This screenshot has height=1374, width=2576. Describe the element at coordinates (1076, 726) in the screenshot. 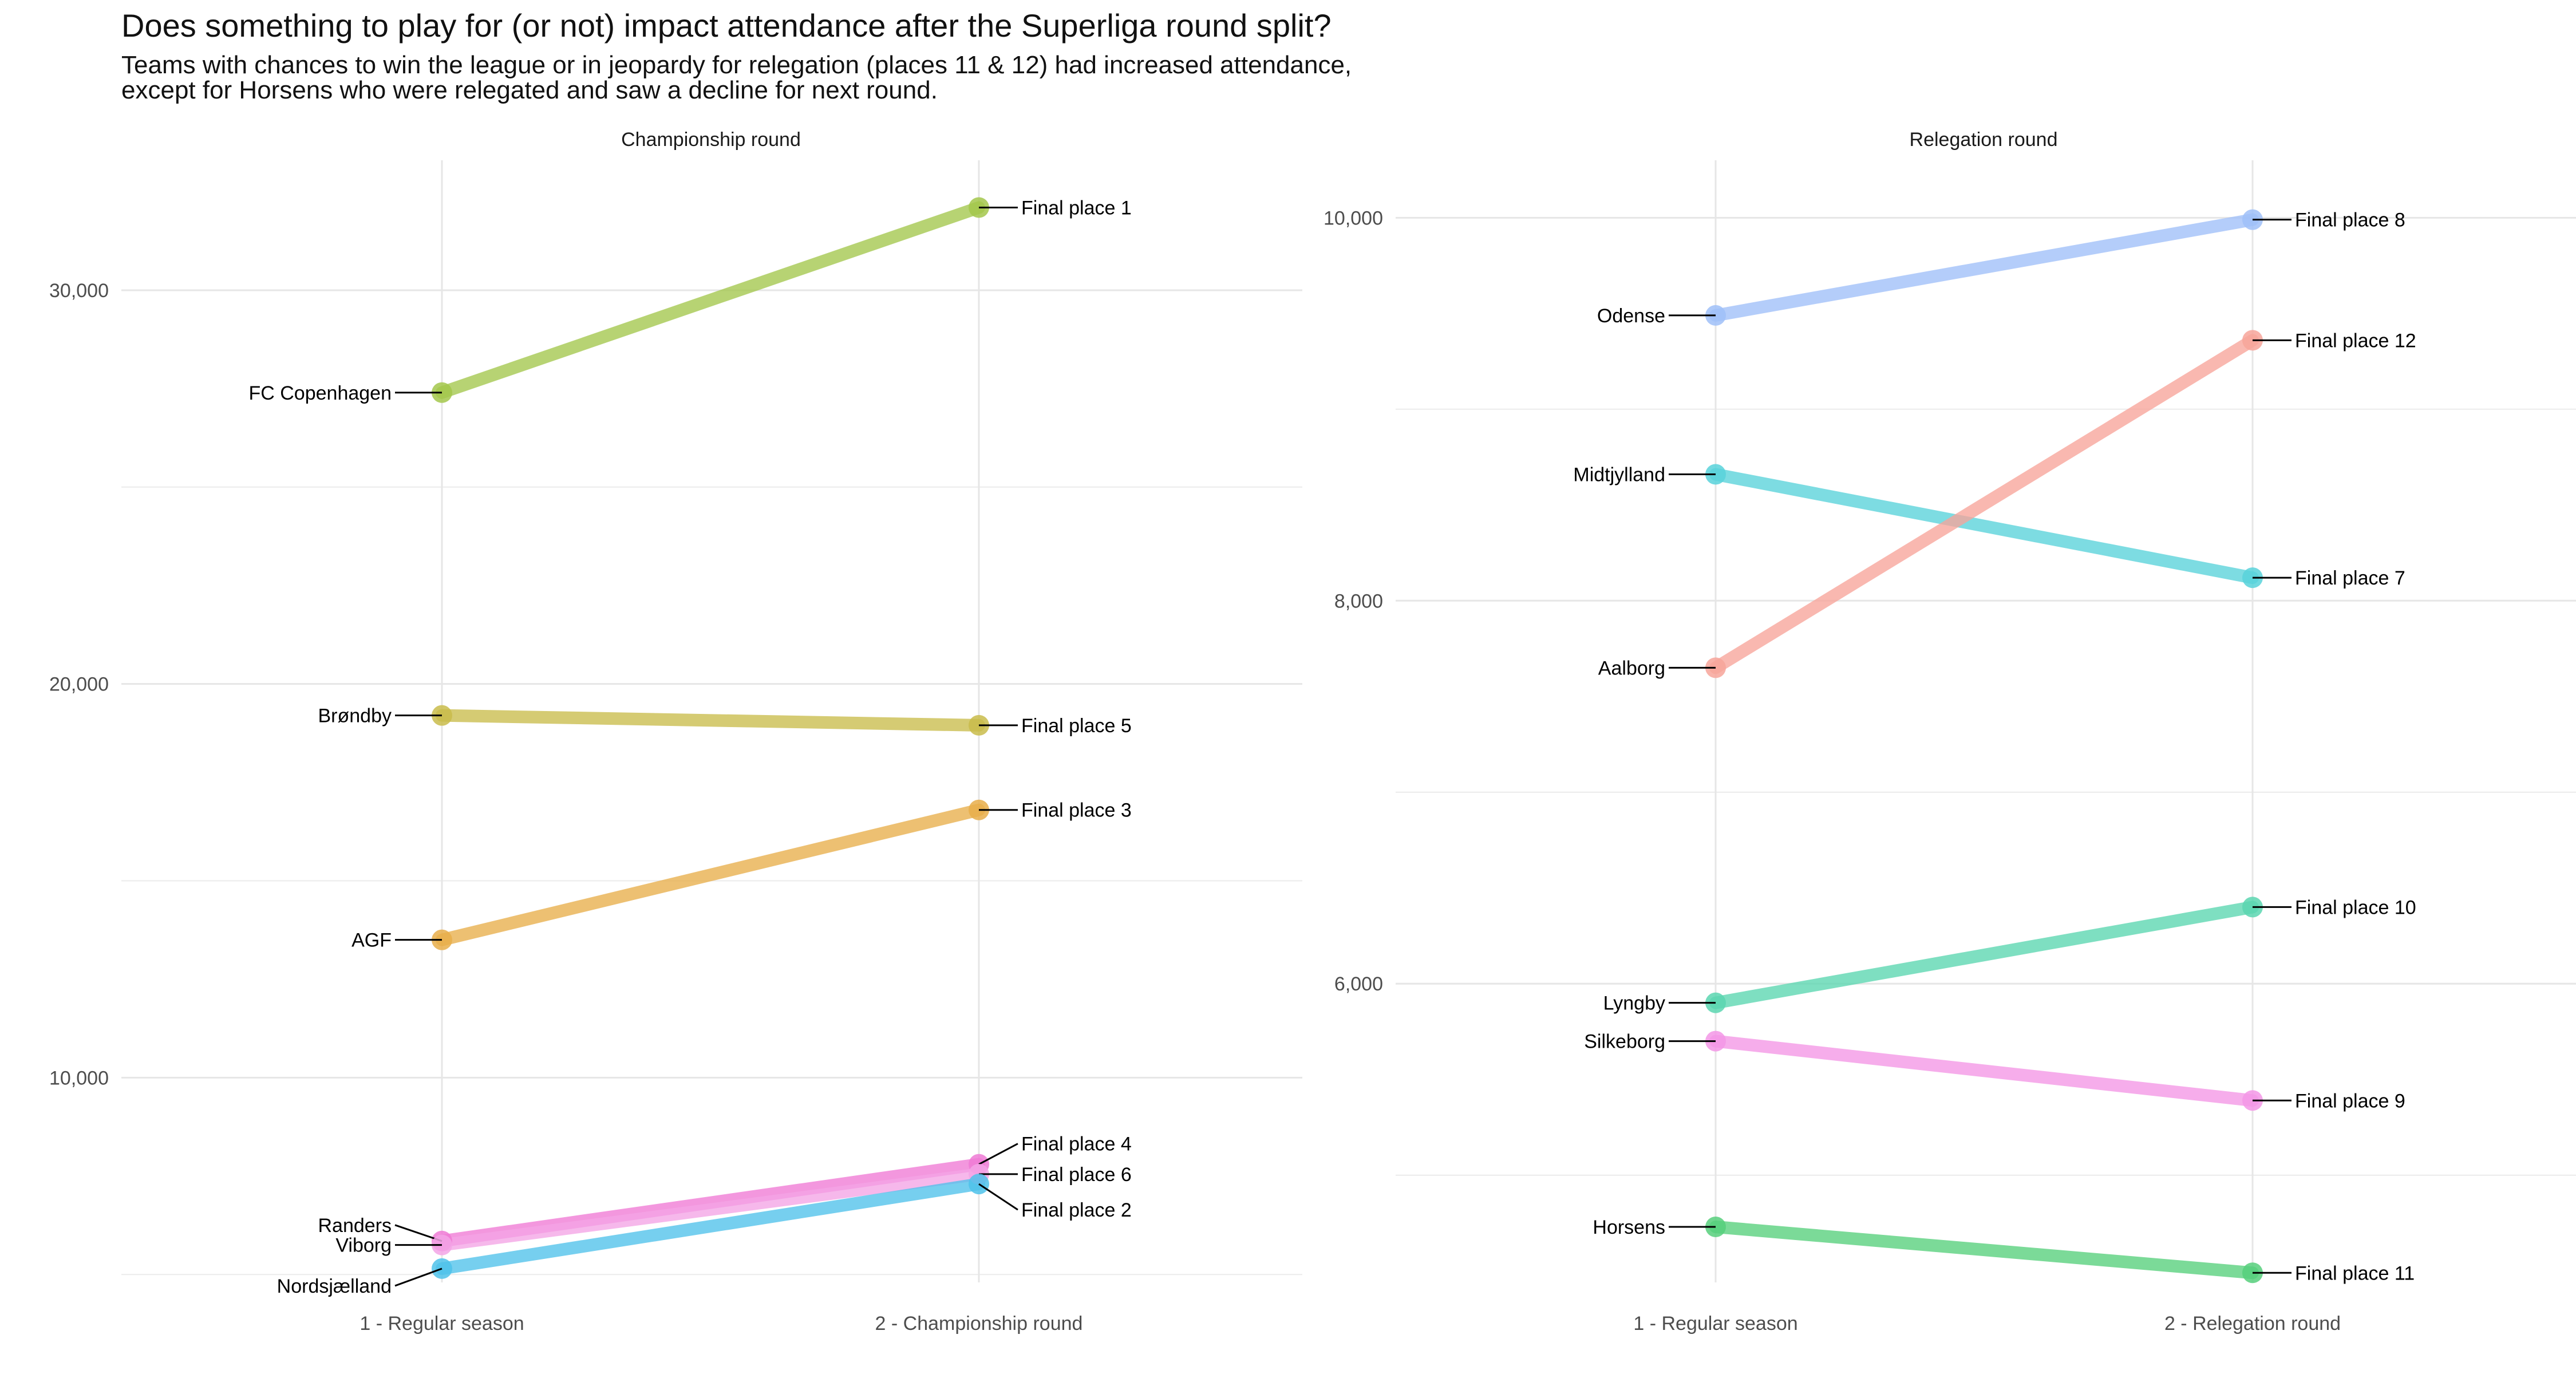

I see `final-place-label: Final place 5` at that location.